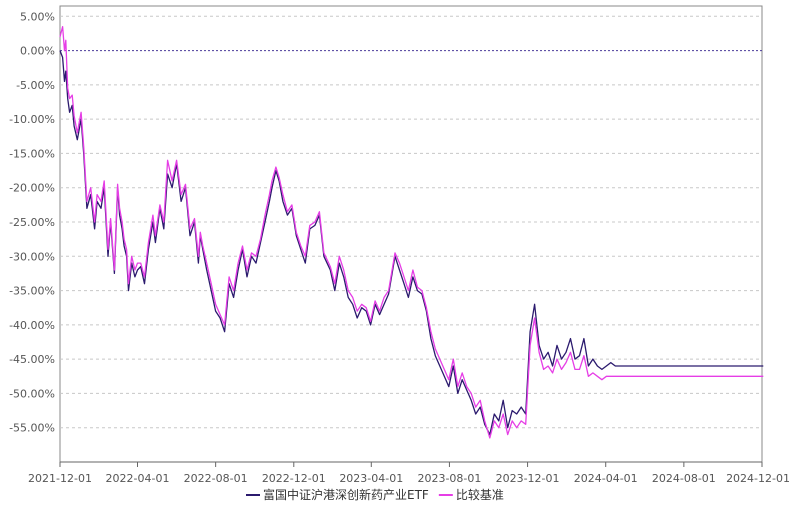 This screenshot has height=512, width=800. I want to click on y-tick-label: -50.00%, so click(32, 393).